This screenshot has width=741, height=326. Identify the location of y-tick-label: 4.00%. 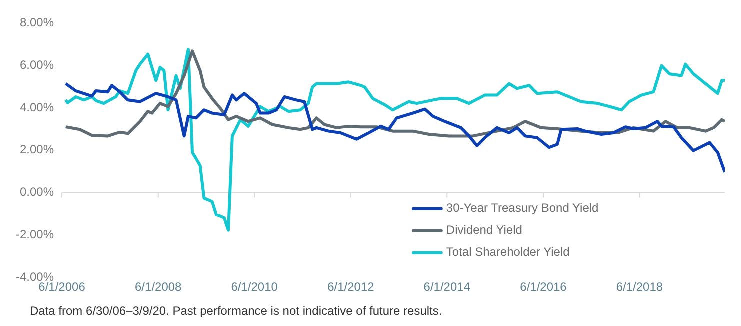
(37, 107).